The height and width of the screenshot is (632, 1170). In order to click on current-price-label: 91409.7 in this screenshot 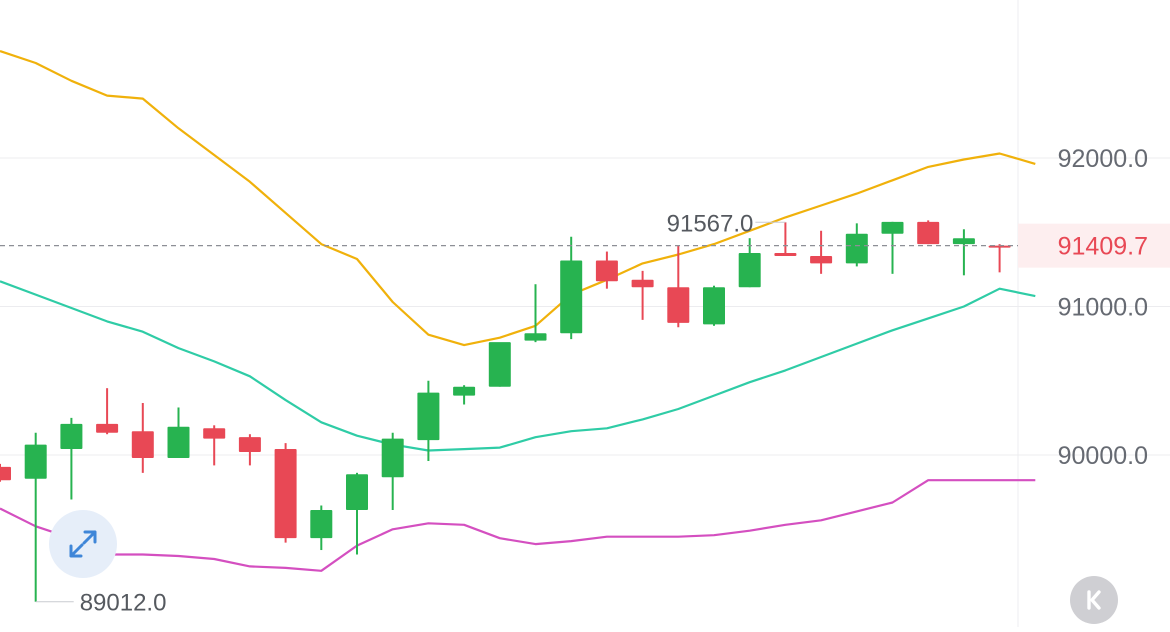, I will do `click(1103, 247)`.